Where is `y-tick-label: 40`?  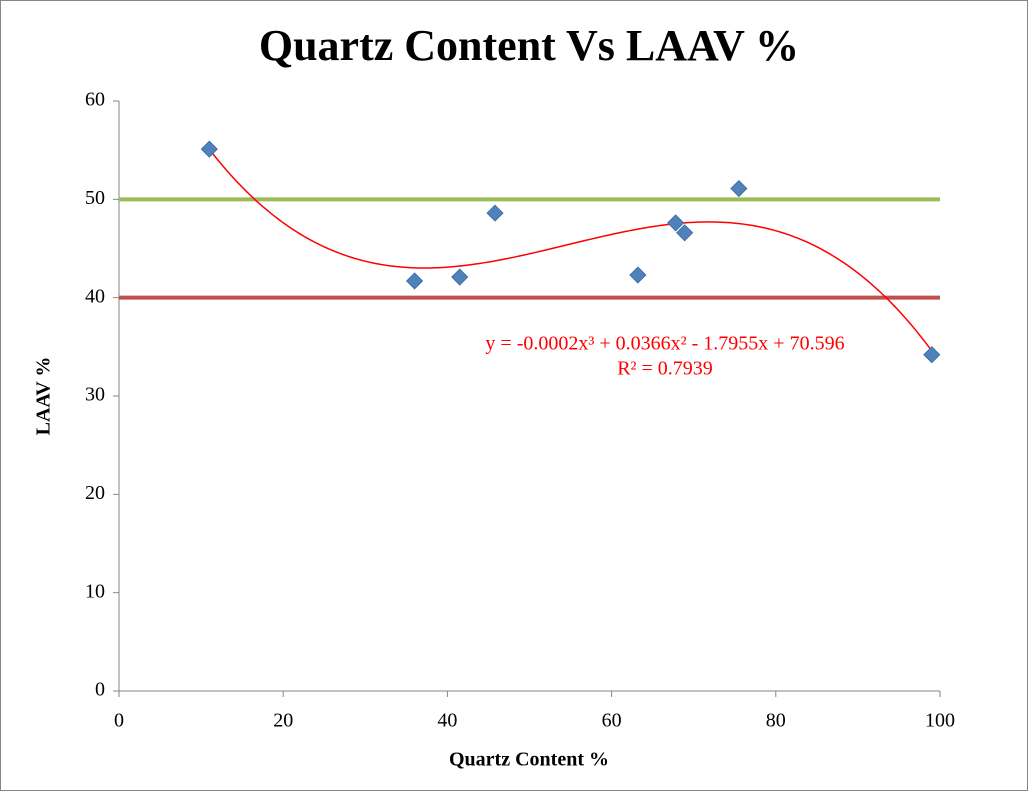
y-tick-label: 40 is located at coordinates (95, 296).